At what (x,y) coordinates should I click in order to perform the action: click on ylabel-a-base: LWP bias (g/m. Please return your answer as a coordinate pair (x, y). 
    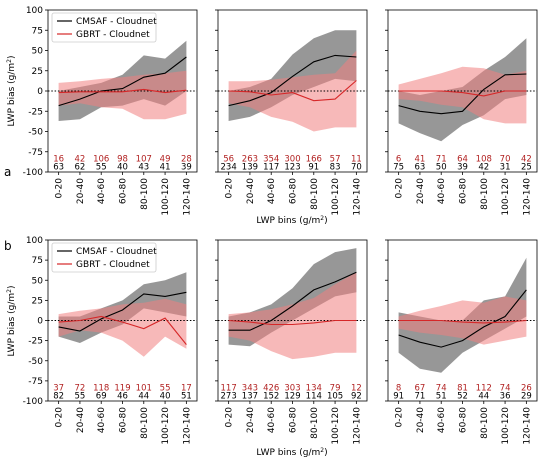
    Looking at the image, I should click on (12, 95).